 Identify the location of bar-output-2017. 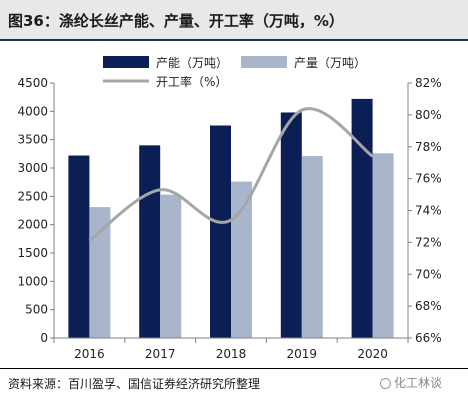
(171, 266).